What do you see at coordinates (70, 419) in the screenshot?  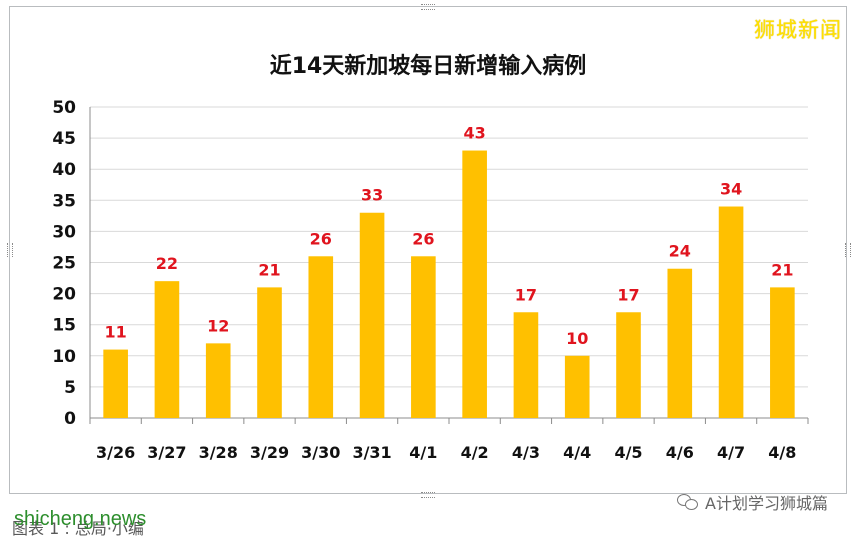 I see `y-tick-label: 0` at bounding box center [70, 419].